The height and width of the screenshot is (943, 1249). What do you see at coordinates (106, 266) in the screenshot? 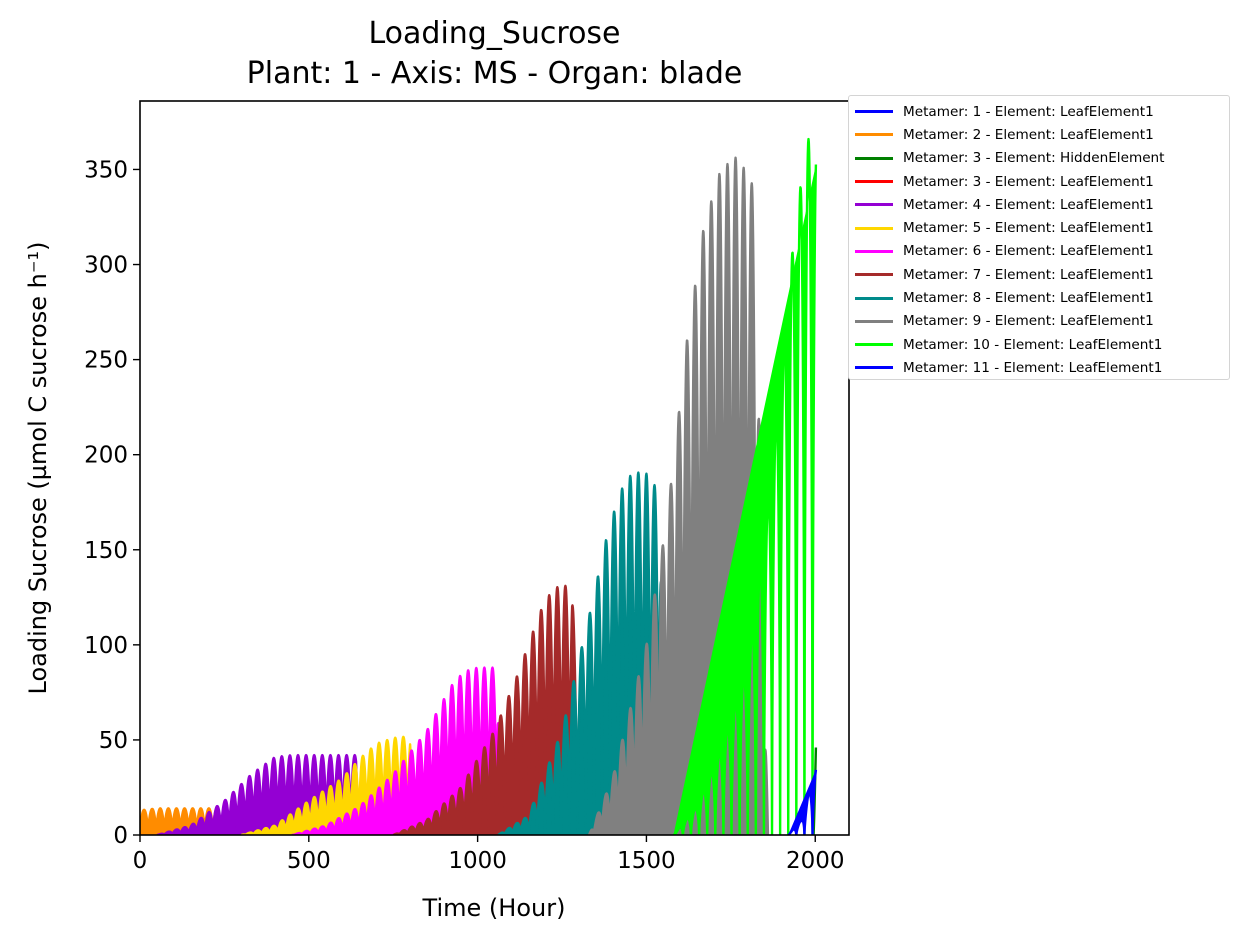
I see `y-tick-label: 300` at bounding box center [106, 266].